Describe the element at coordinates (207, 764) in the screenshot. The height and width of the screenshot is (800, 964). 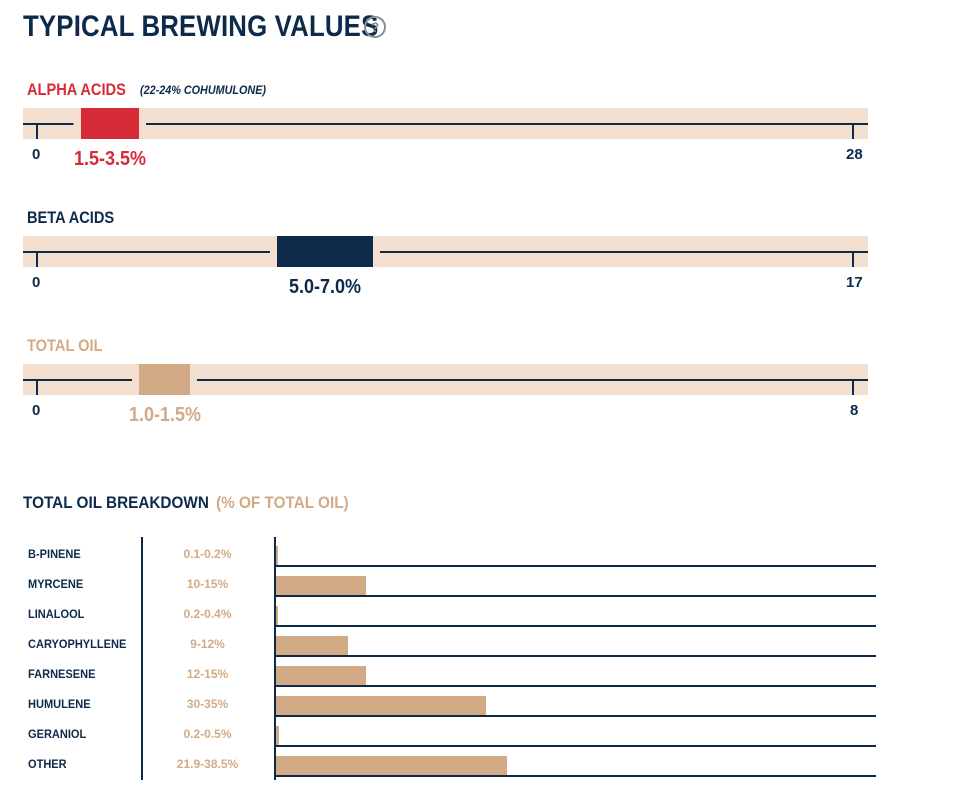
I see `oil-value: 21.9-38.5%` at that location.